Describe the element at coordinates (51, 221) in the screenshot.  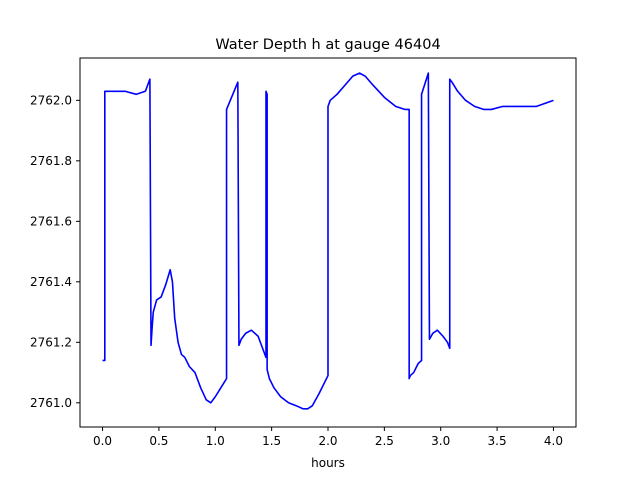
I see `y-tick-label: 2761.6` at that location.